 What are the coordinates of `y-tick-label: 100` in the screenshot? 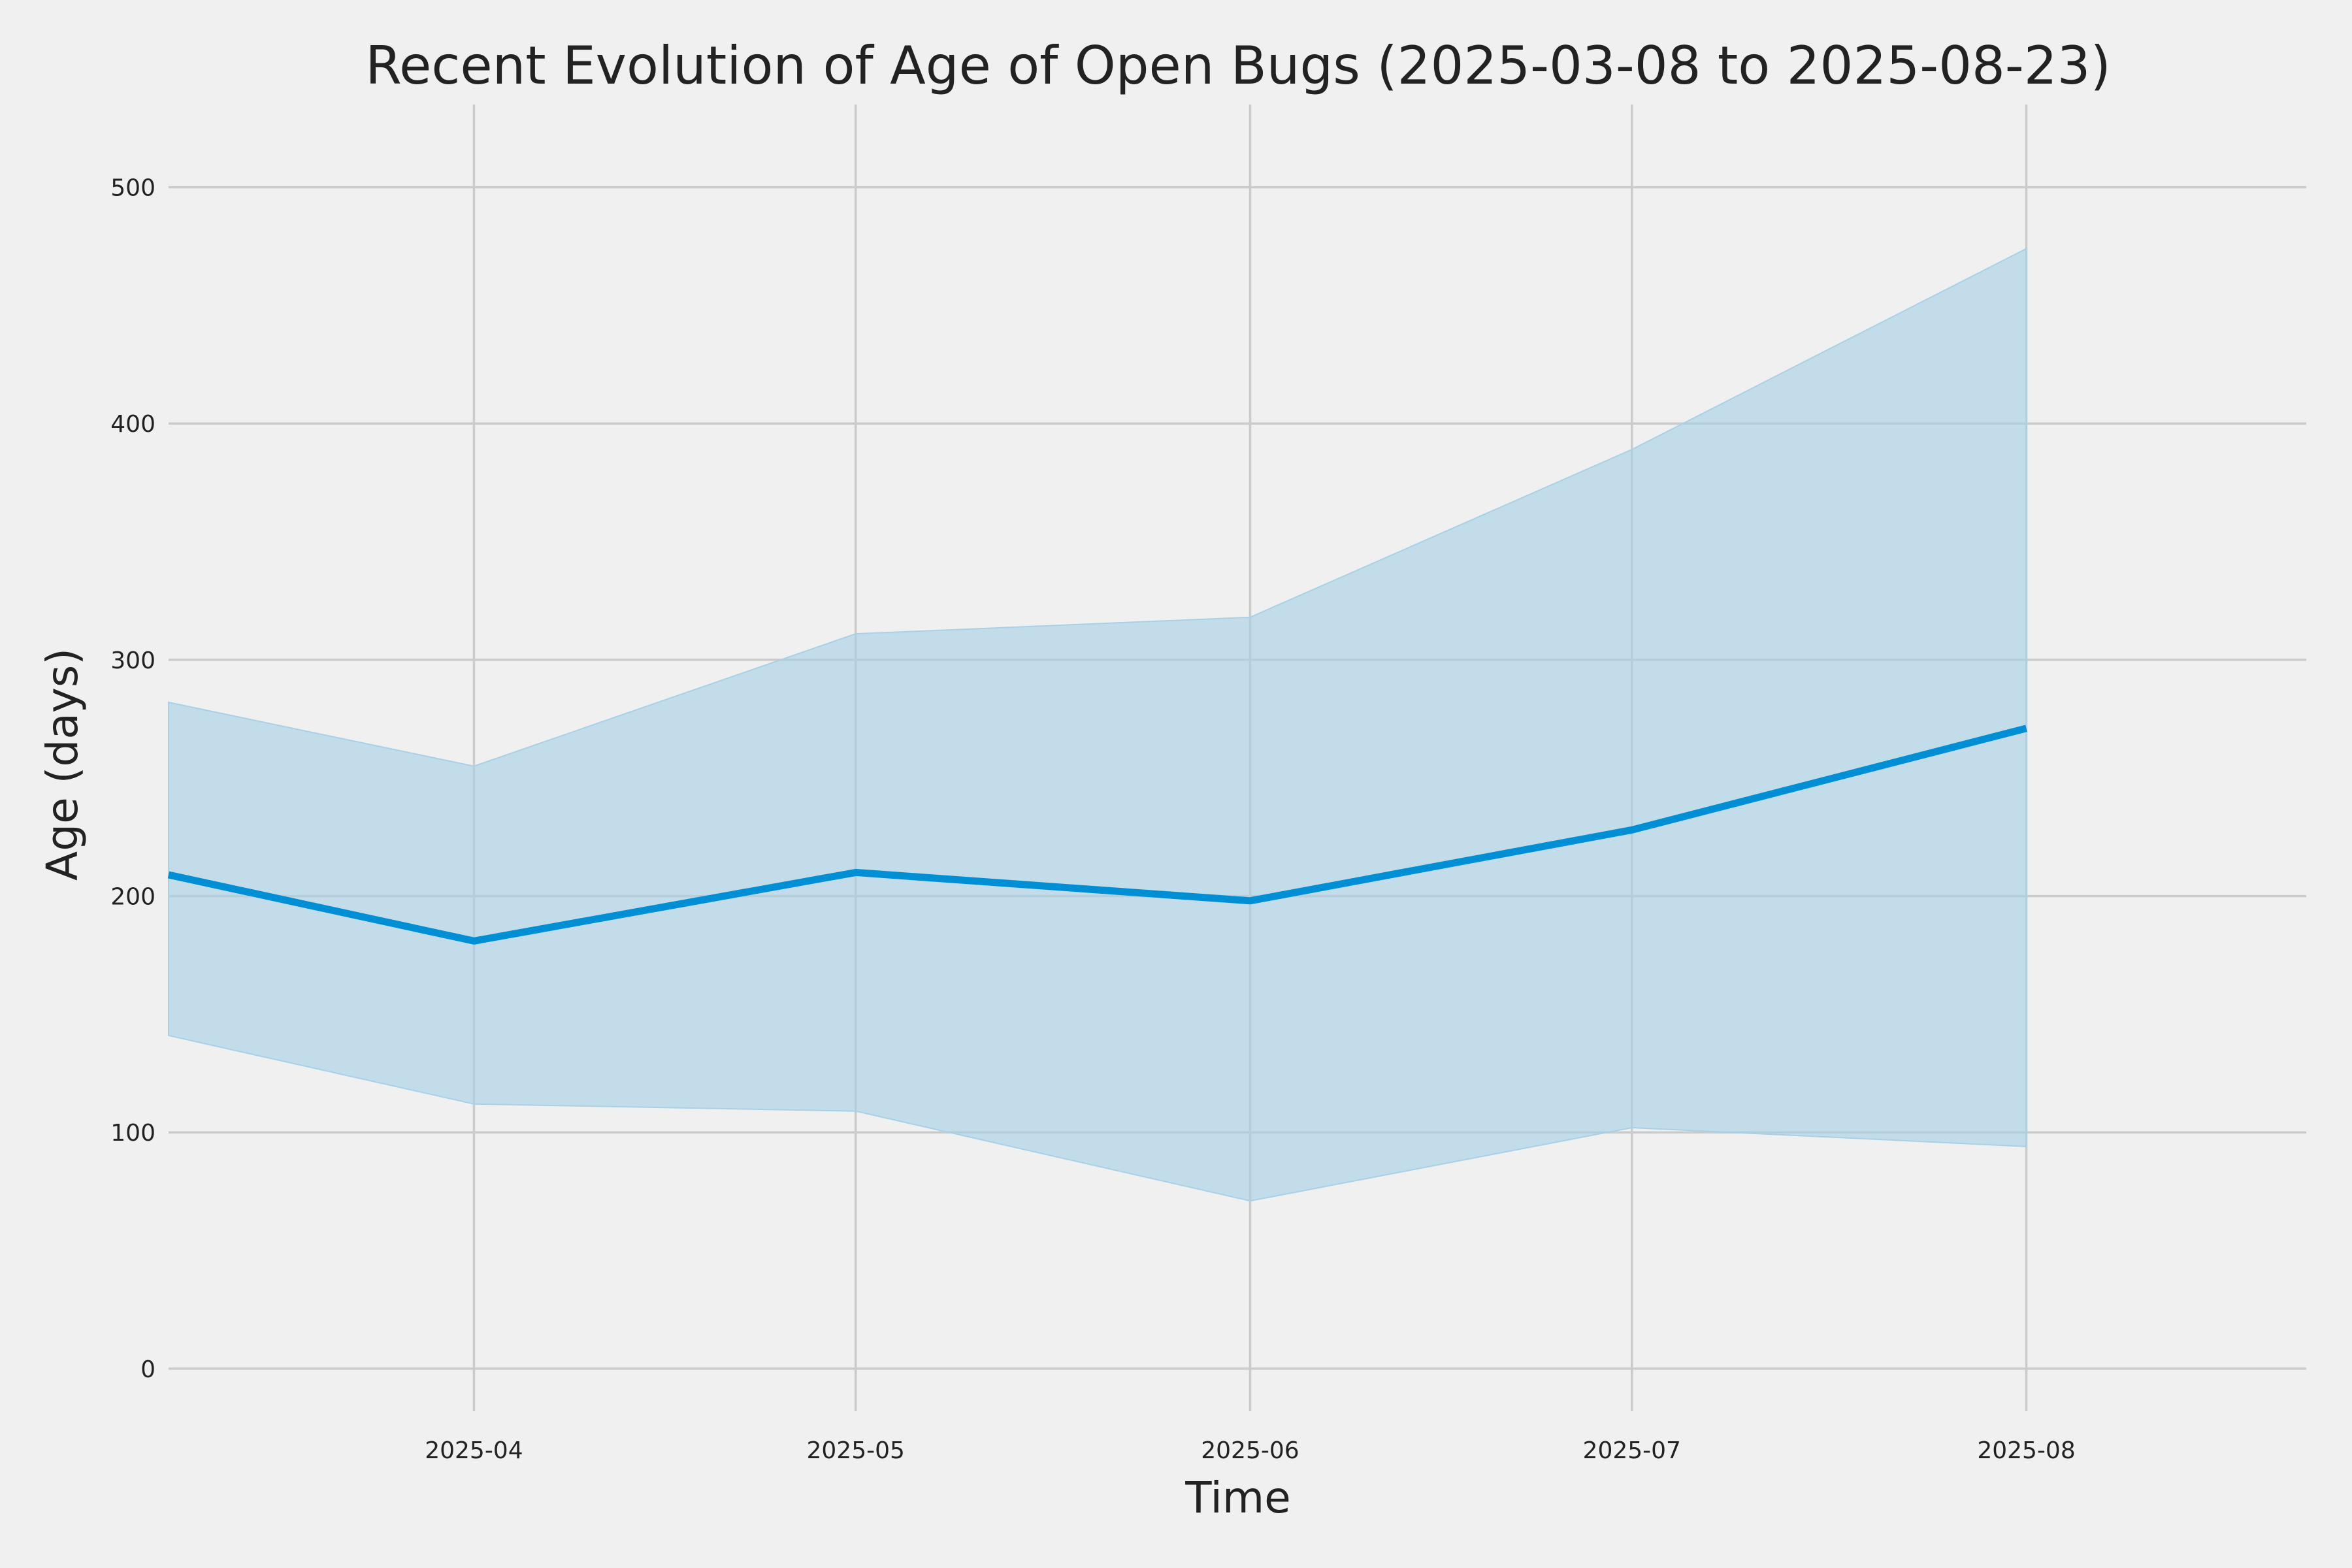 It's located at (132, 1133).